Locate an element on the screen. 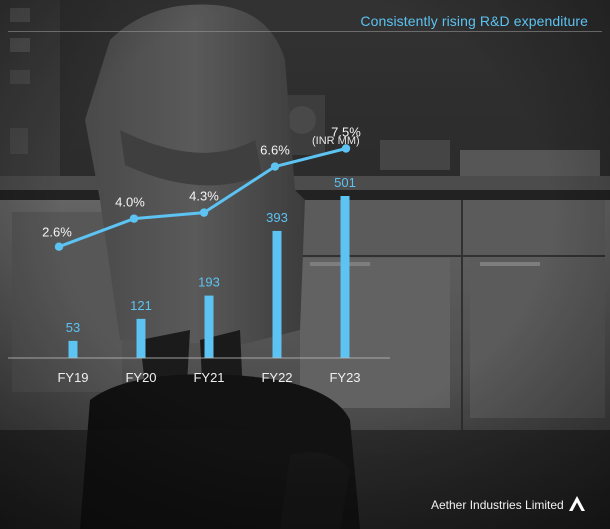 The width and height of the screenshot is (610, 529). bar-value-label: 53 is located at coordinates (73, 327).